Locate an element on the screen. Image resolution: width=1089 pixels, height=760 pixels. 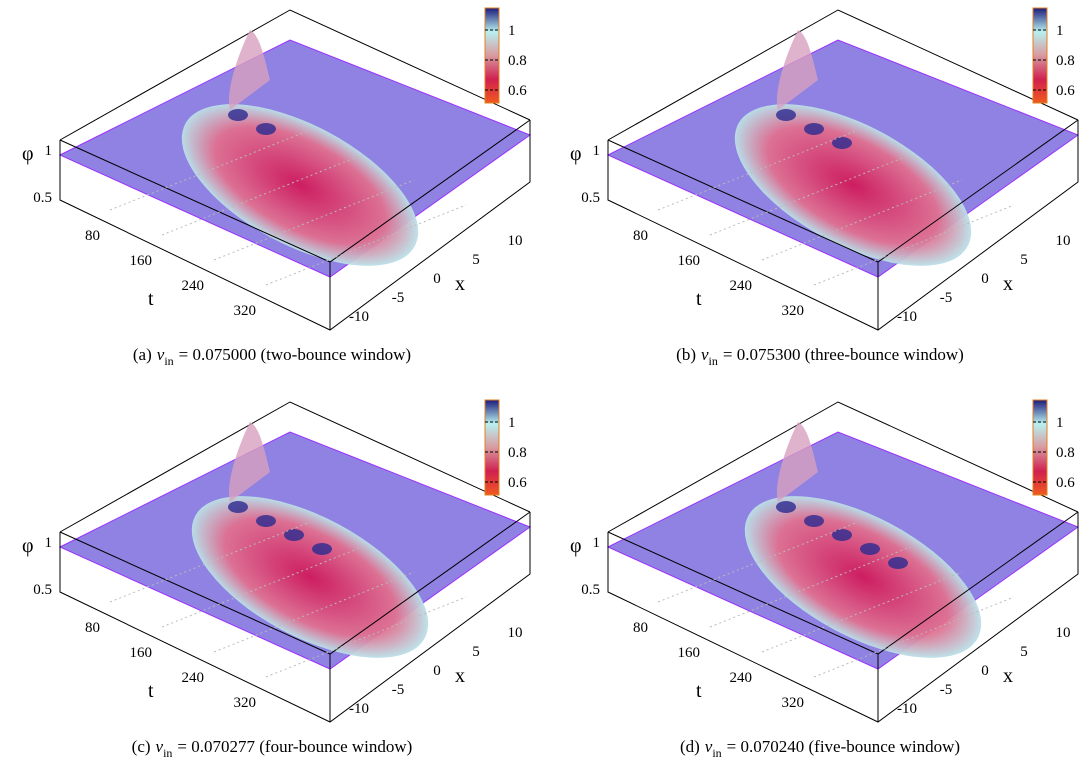
caption-text: = 0.070240 (five-bounce window) is located at coordinates (843, 746).